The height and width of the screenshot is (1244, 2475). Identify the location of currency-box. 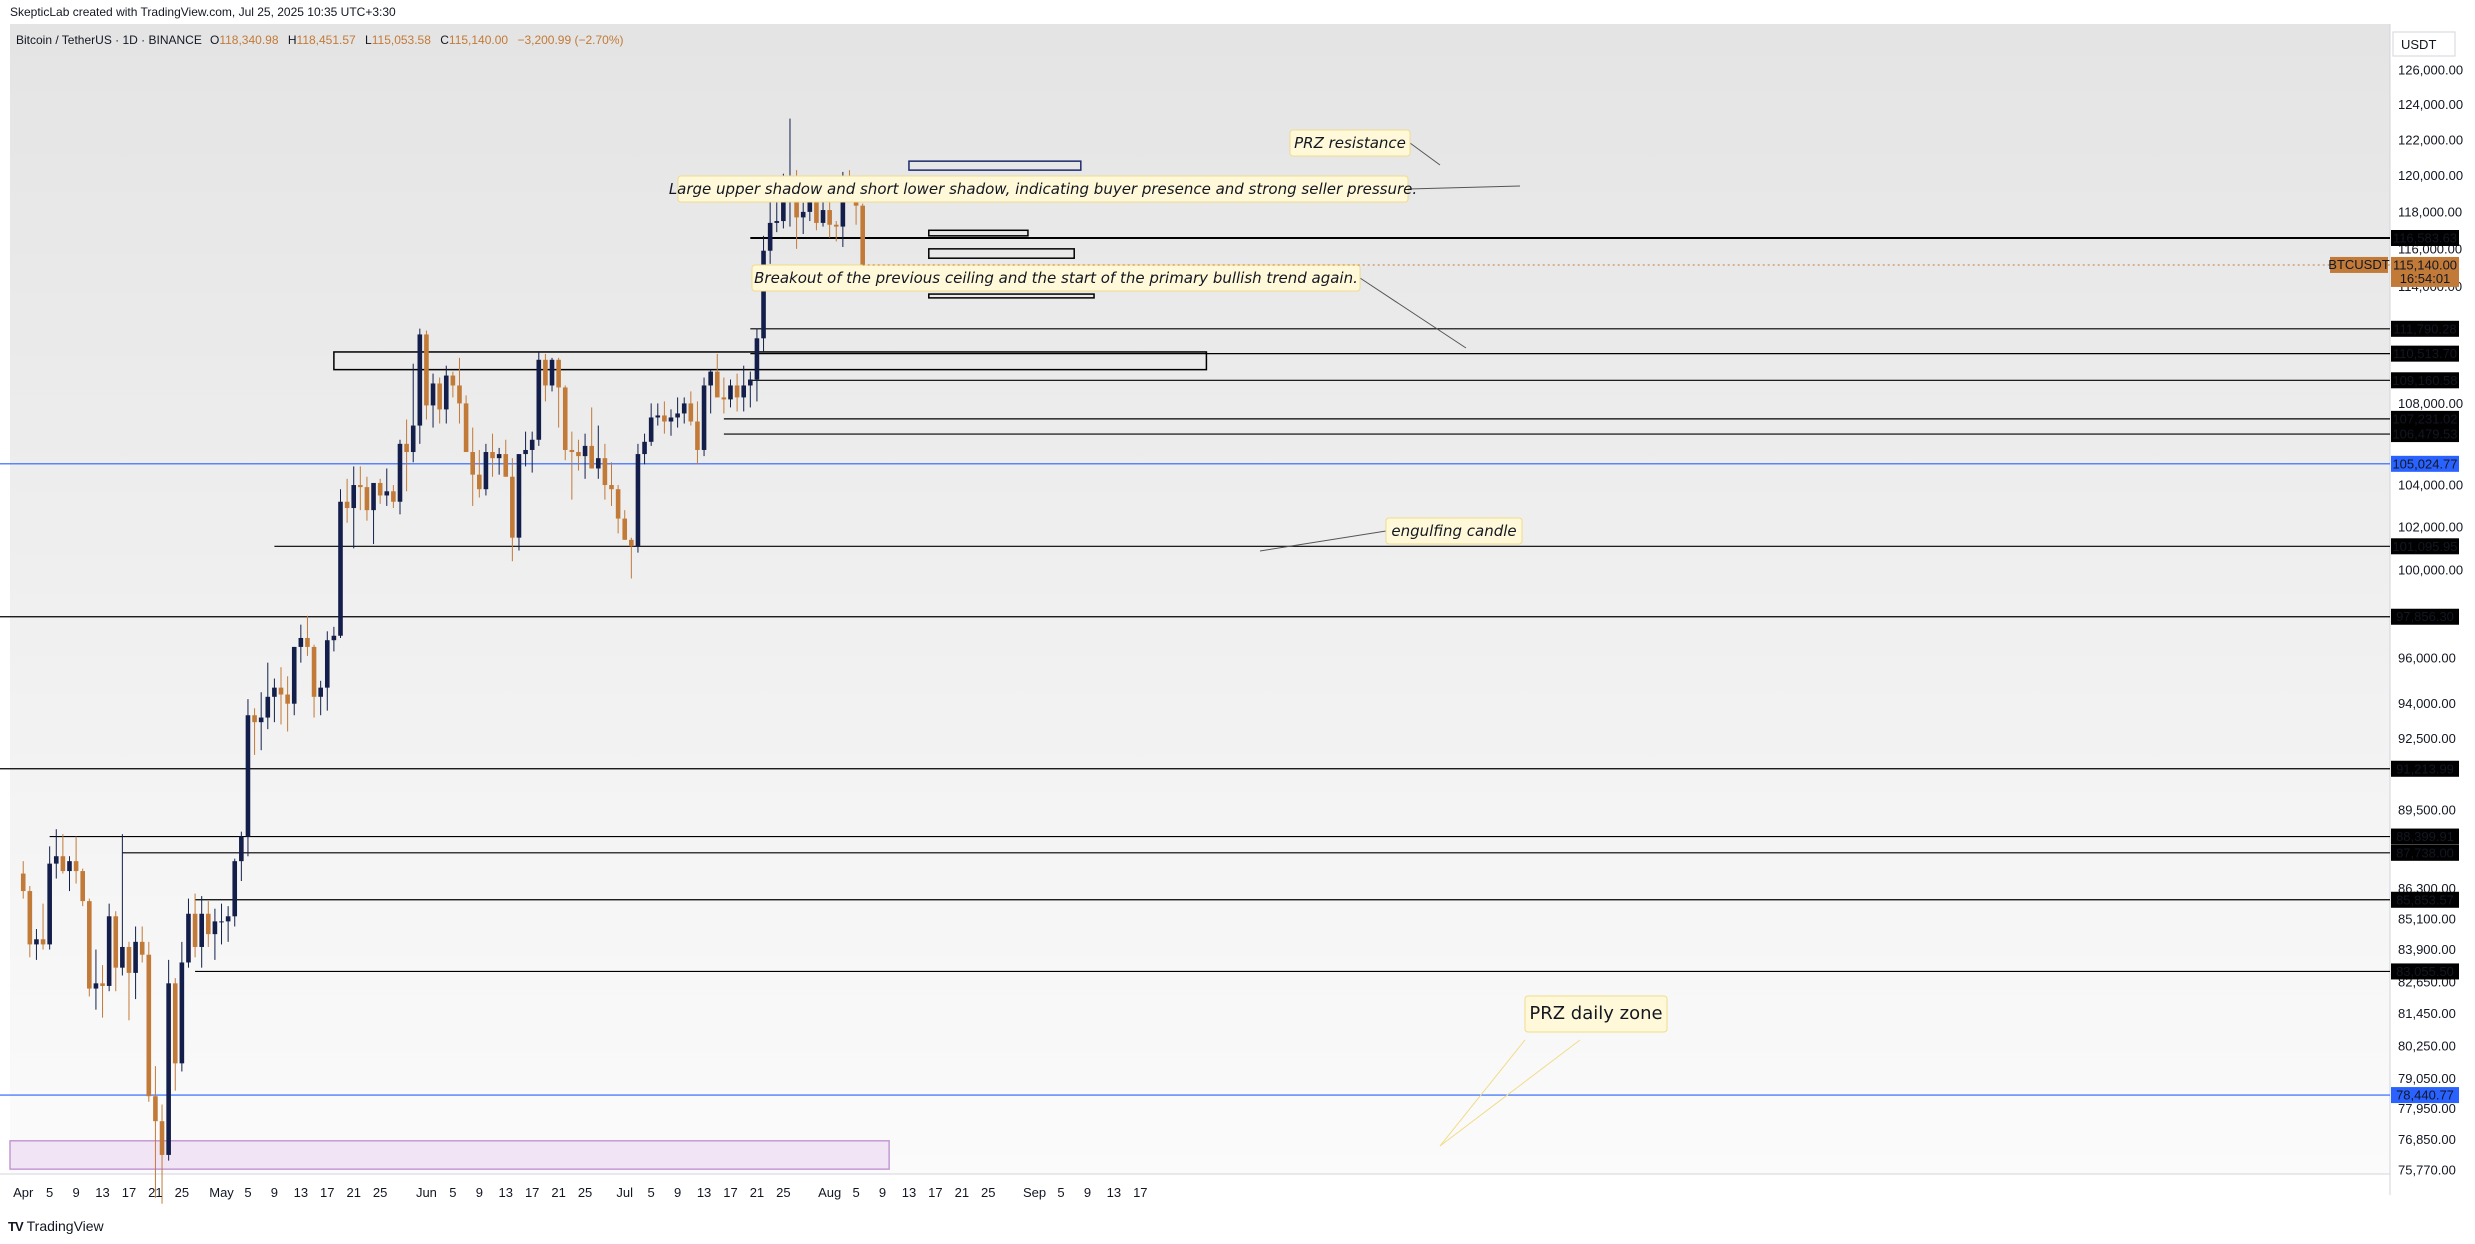
(2424, 44).